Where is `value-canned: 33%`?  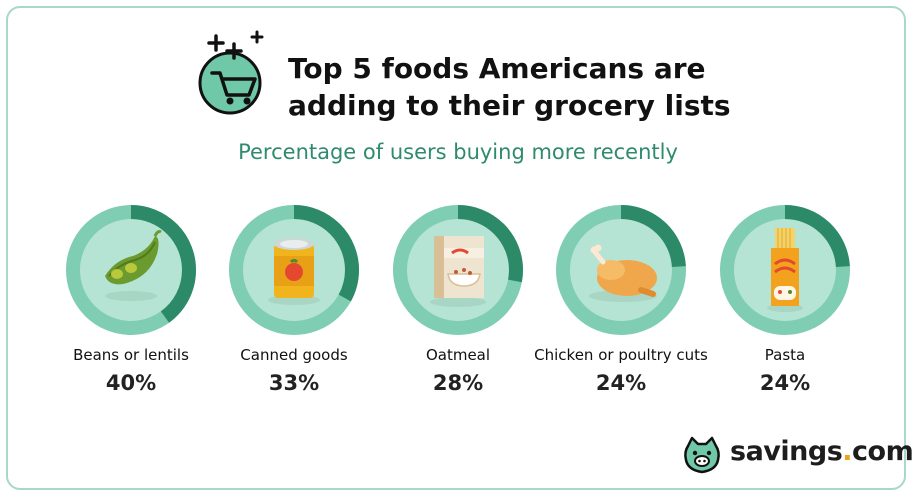
value-canned: 33% is located at coordinates (294, 383).